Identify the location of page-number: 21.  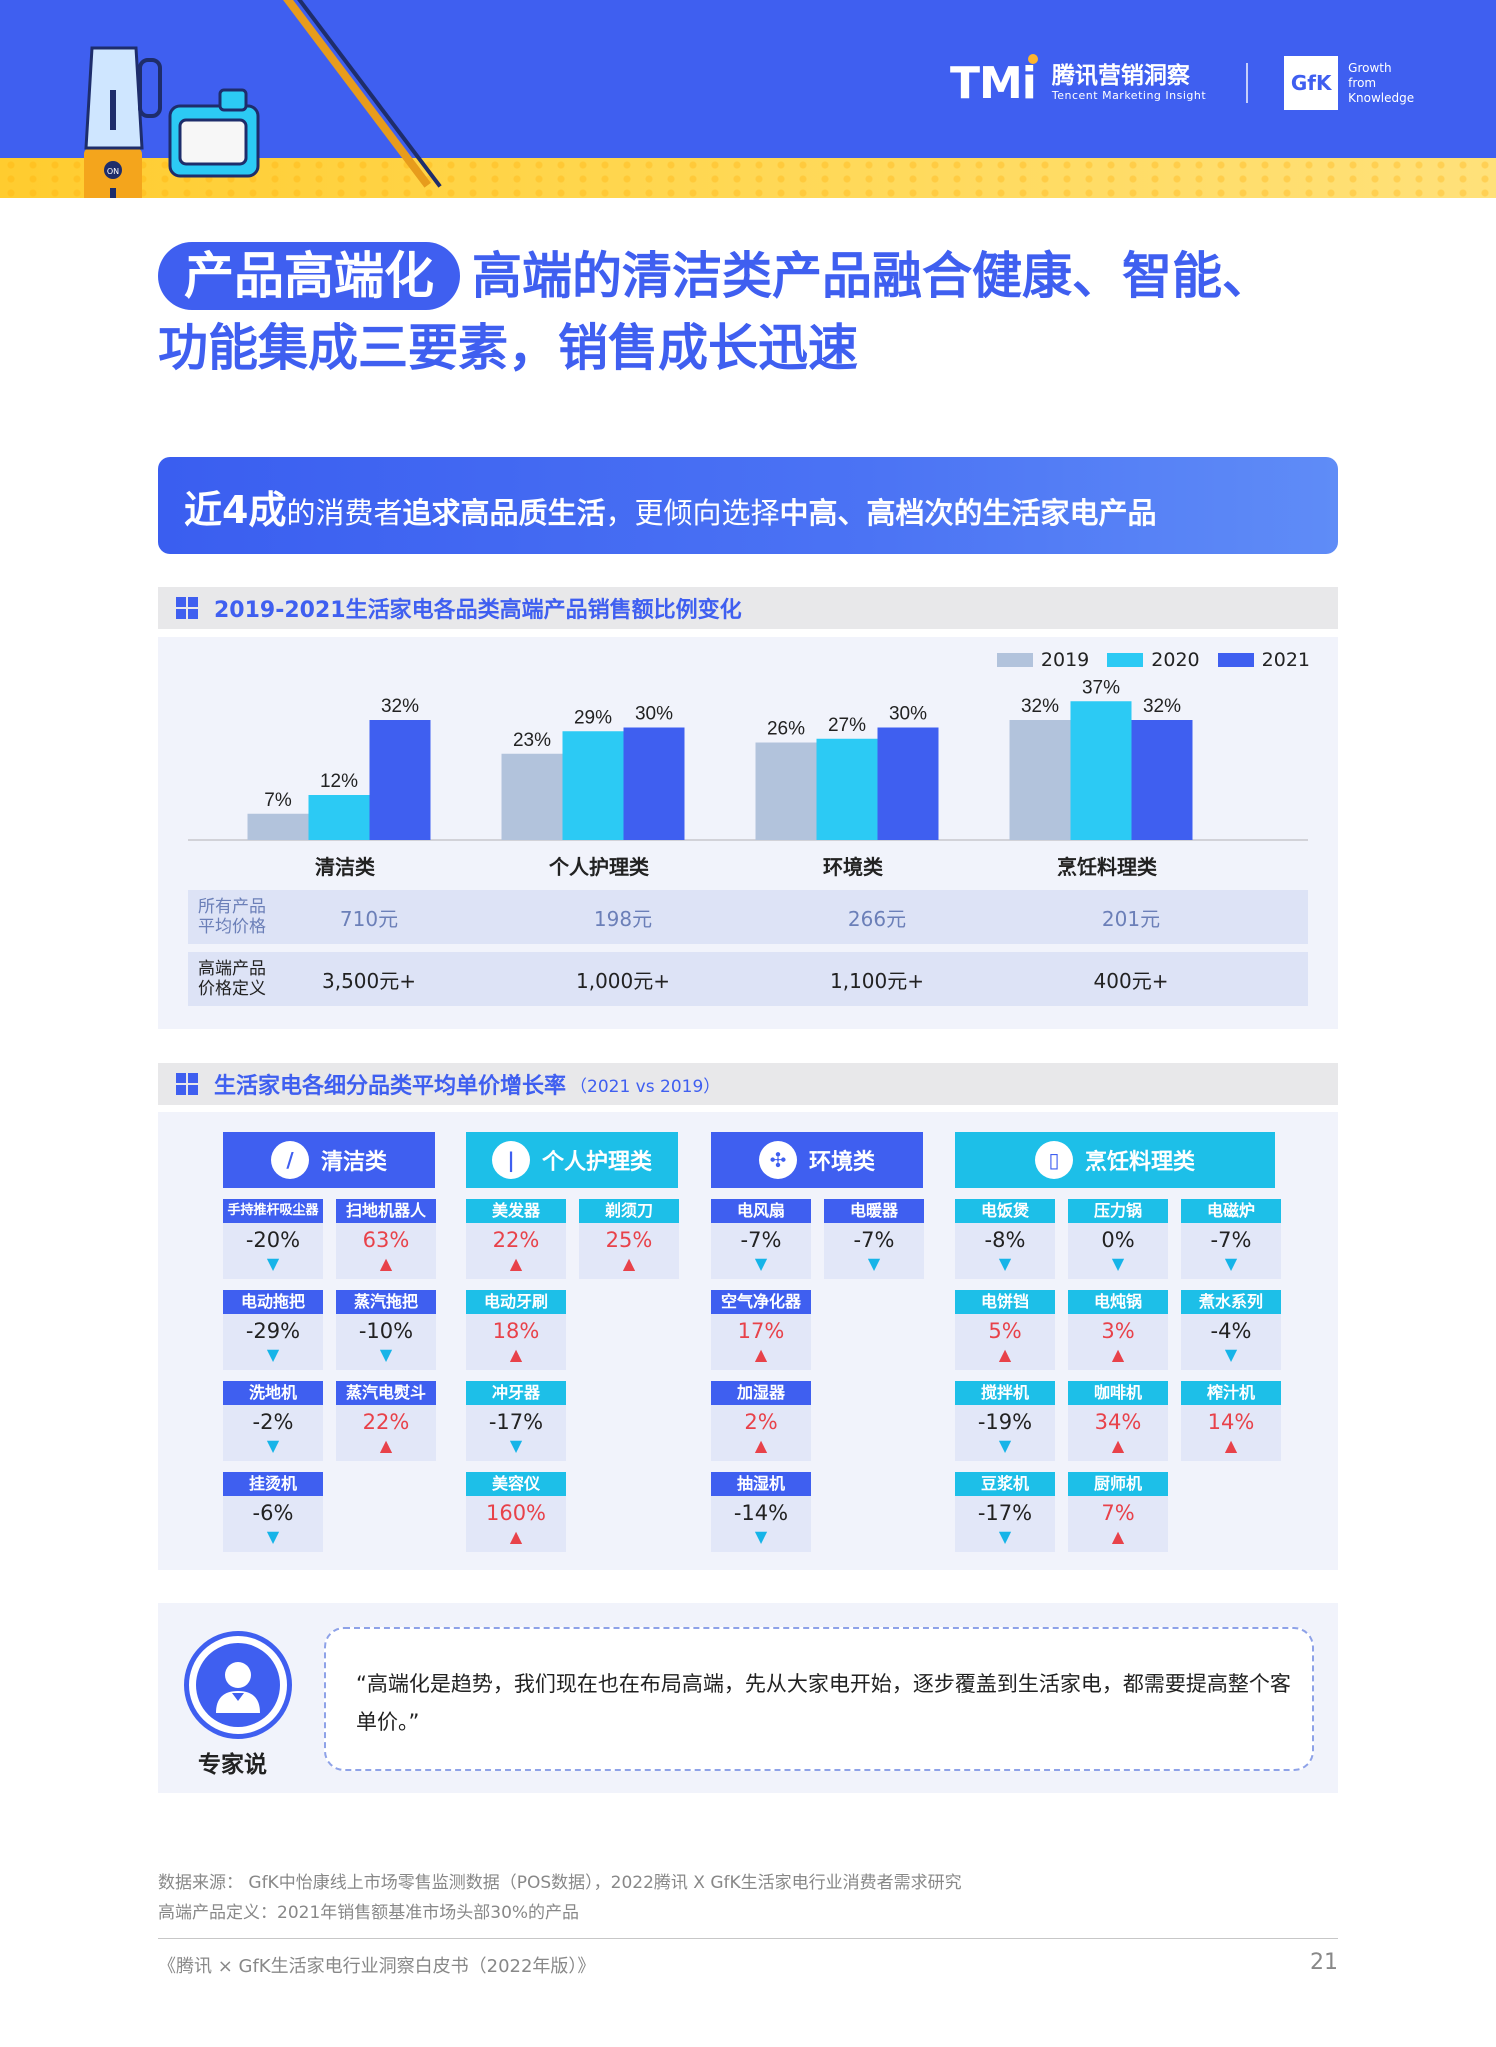
(1324, 1962).